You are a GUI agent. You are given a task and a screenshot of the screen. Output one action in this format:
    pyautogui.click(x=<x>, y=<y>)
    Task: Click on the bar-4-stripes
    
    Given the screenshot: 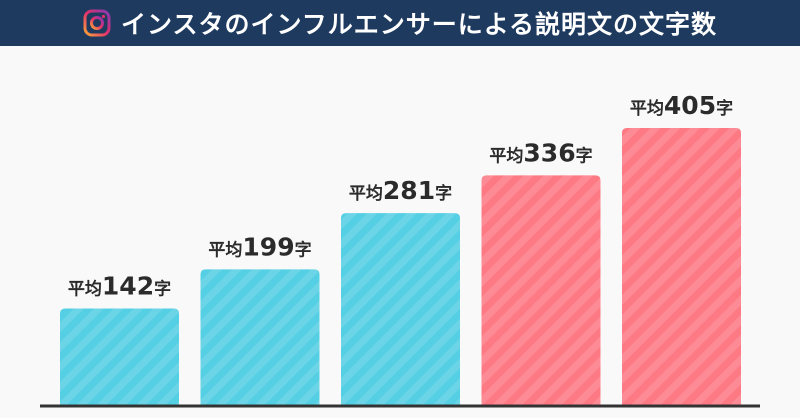 What is the action you would take?
    pyautogui.click(x=541, y=290)
    